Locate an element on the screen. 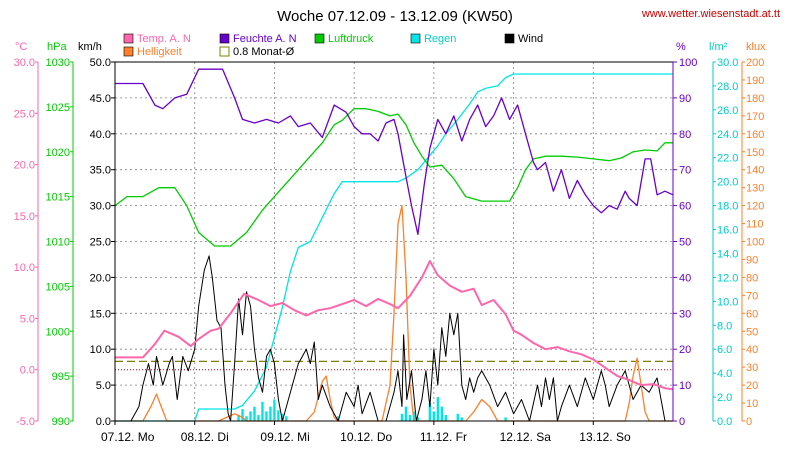  legend-swatch-rain is located at coordinates (415, 38).